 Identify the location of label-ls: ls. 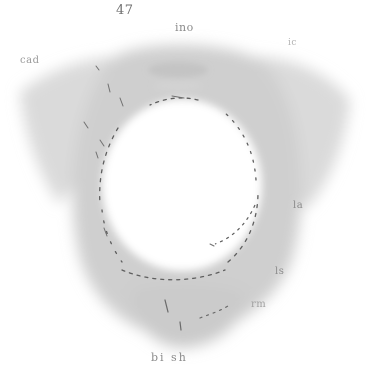
(280, 271).